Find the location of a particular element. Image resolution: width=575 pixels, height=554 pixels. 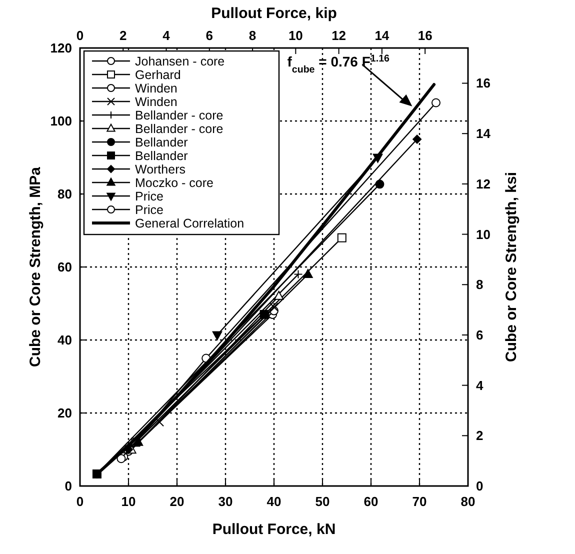

y2-tick-label: 12 is located at coordinates (483, 184).